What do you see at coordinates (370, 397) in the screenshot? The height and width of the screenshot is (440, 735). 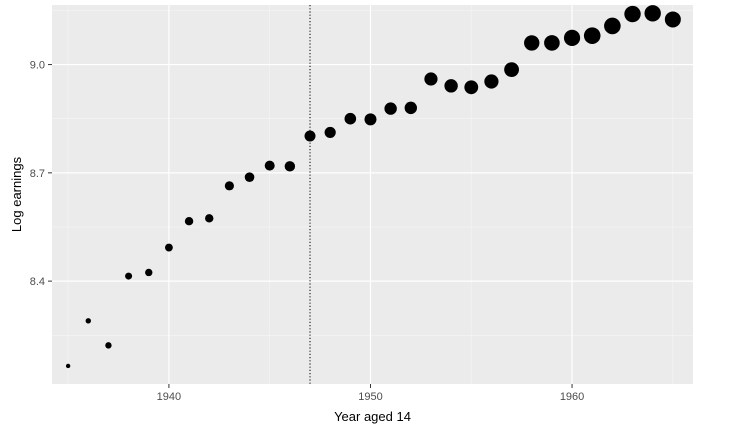 I see `x-tick-label: 1950` at bounding box center [370, 397].